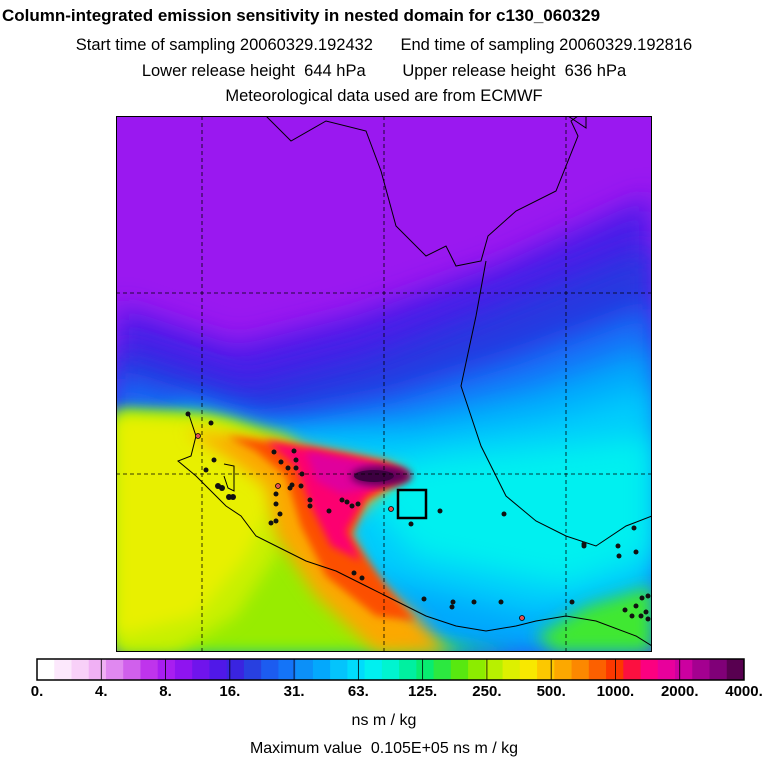 The height and width of the screenshot is (768, 768). I want to click on colorbar-frame, so click(390, 669).